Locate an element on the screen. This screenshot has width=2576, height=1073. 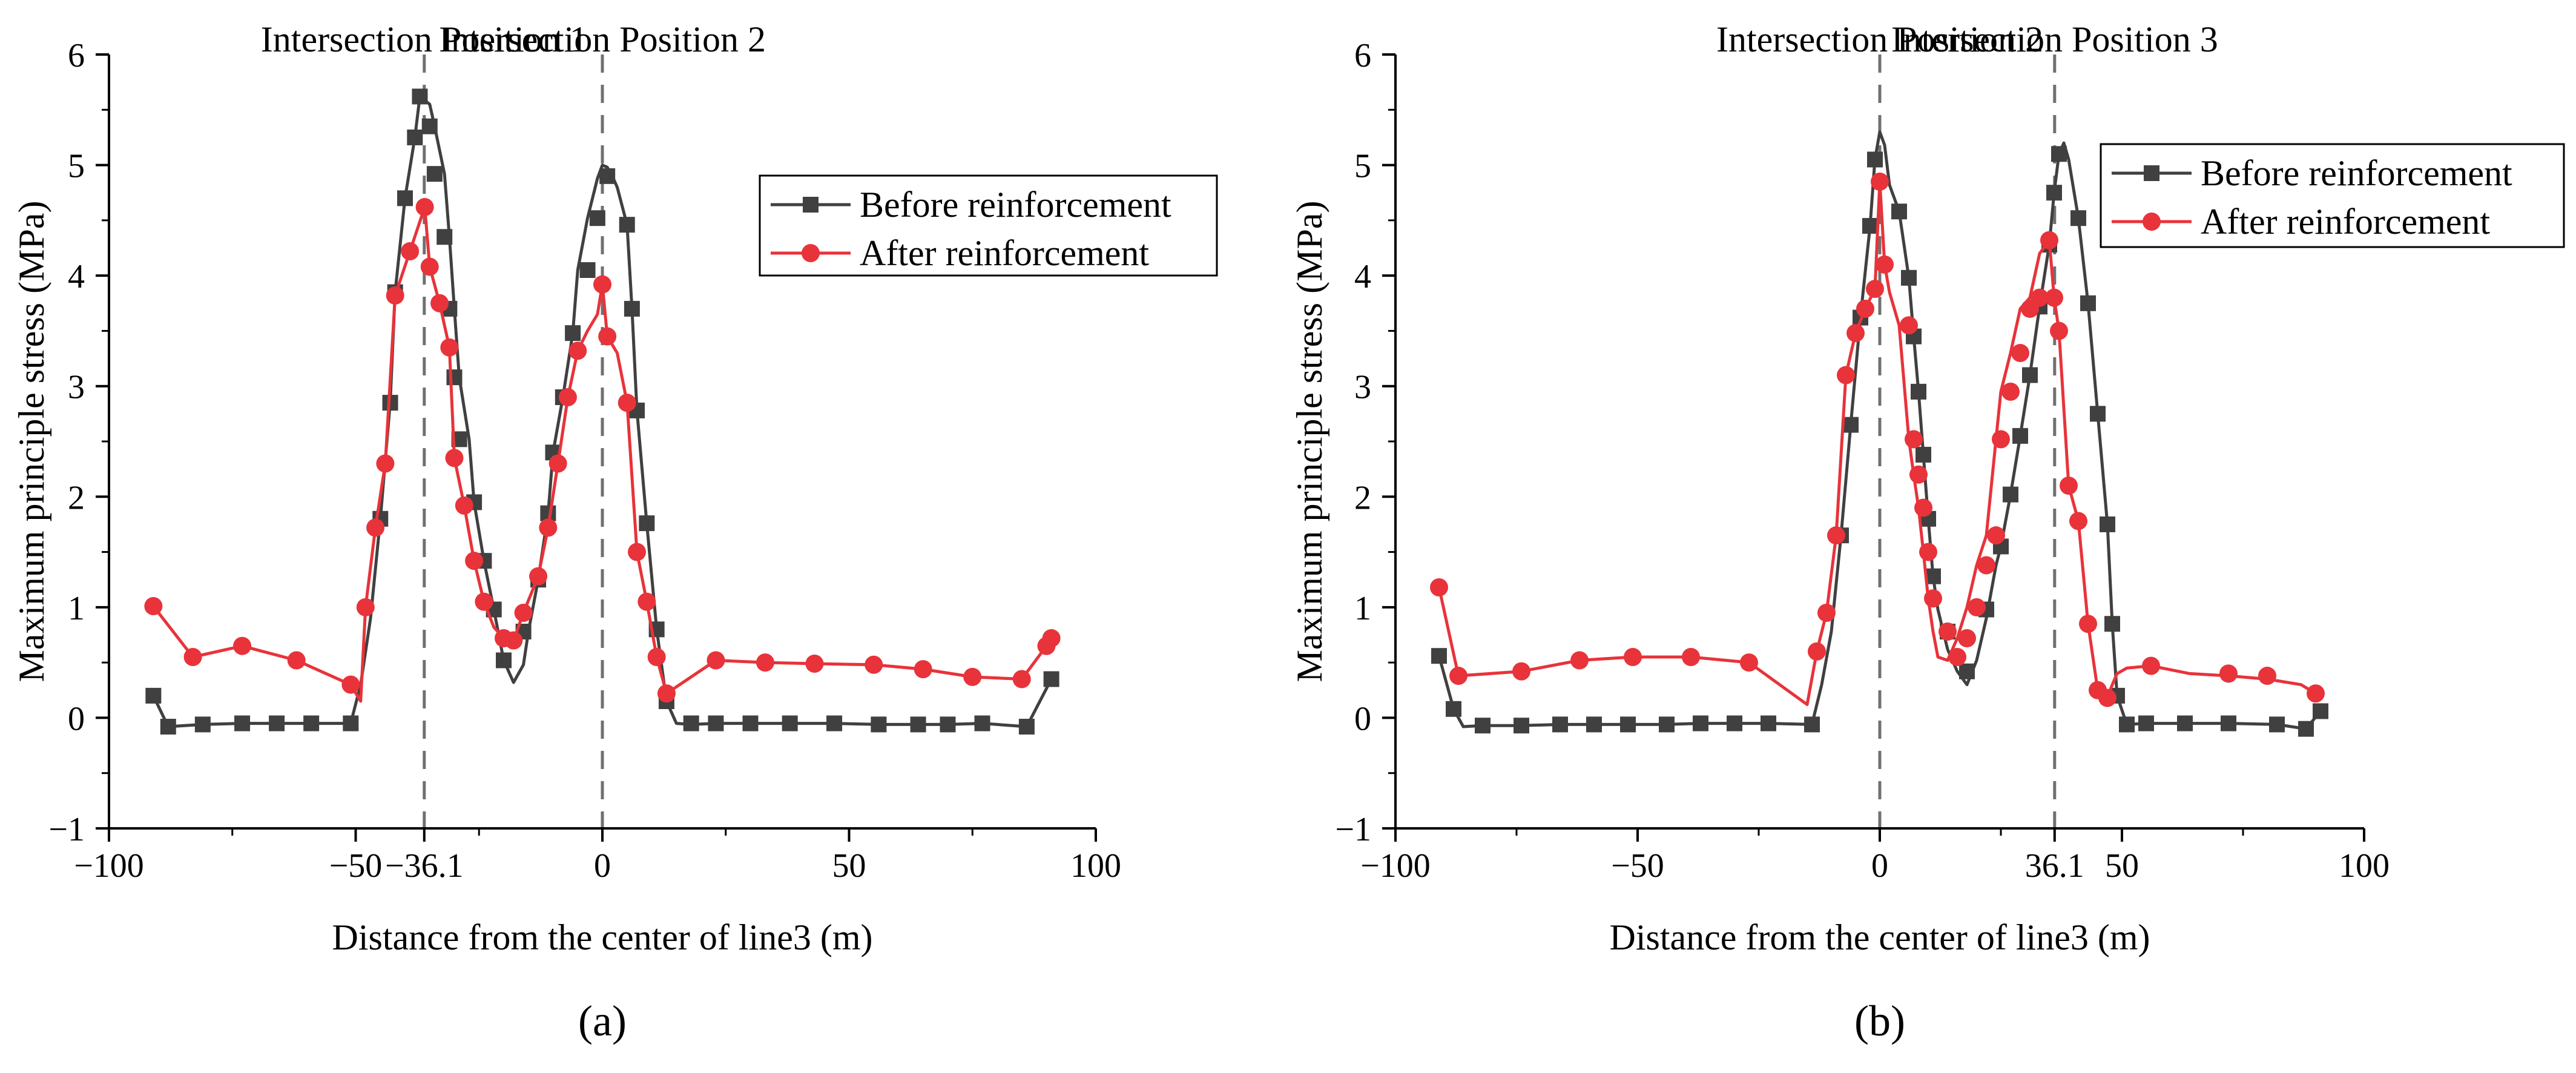
annotation-label: Intersection Position 1 is located at coordinates (424, 39).